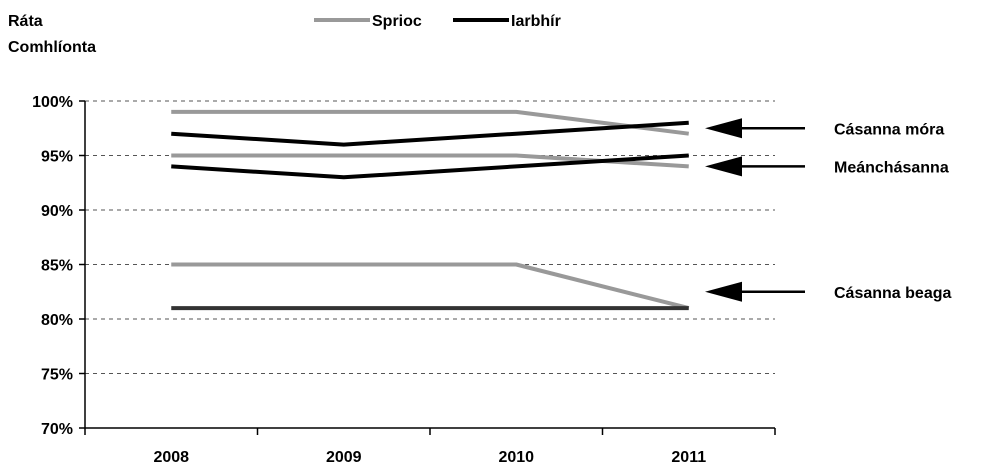 The height and width of the screenshot is (468, 991). What do you see at coordinates (430, 166) in the screenshot?
I see `series-line-me-nch-sanna-iarbh-r` at bounding box center [430, 166].